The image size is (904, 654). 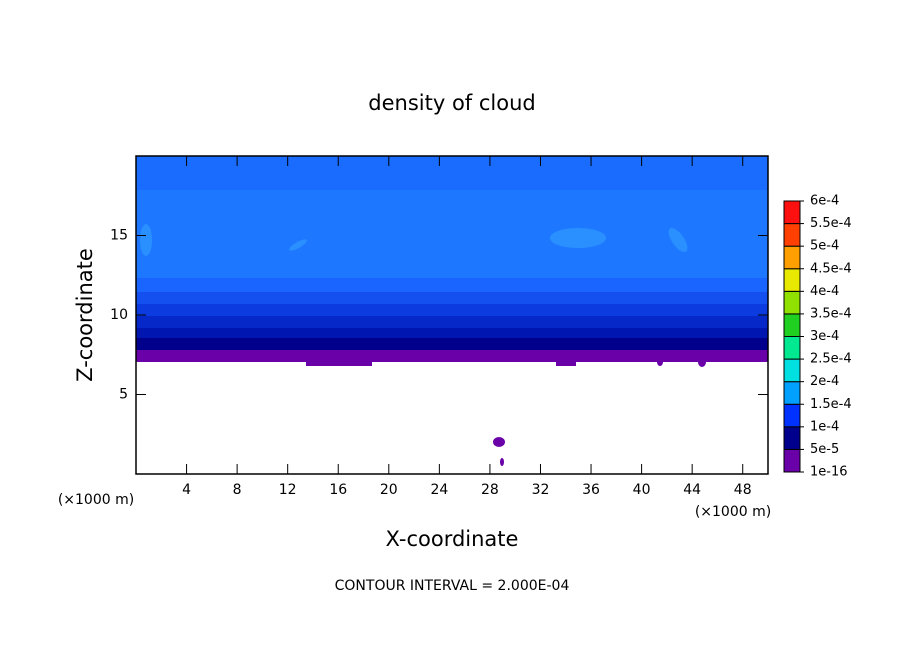 I want to click on colorbar-label: 3.5e-4, so click(x=831, y=313).